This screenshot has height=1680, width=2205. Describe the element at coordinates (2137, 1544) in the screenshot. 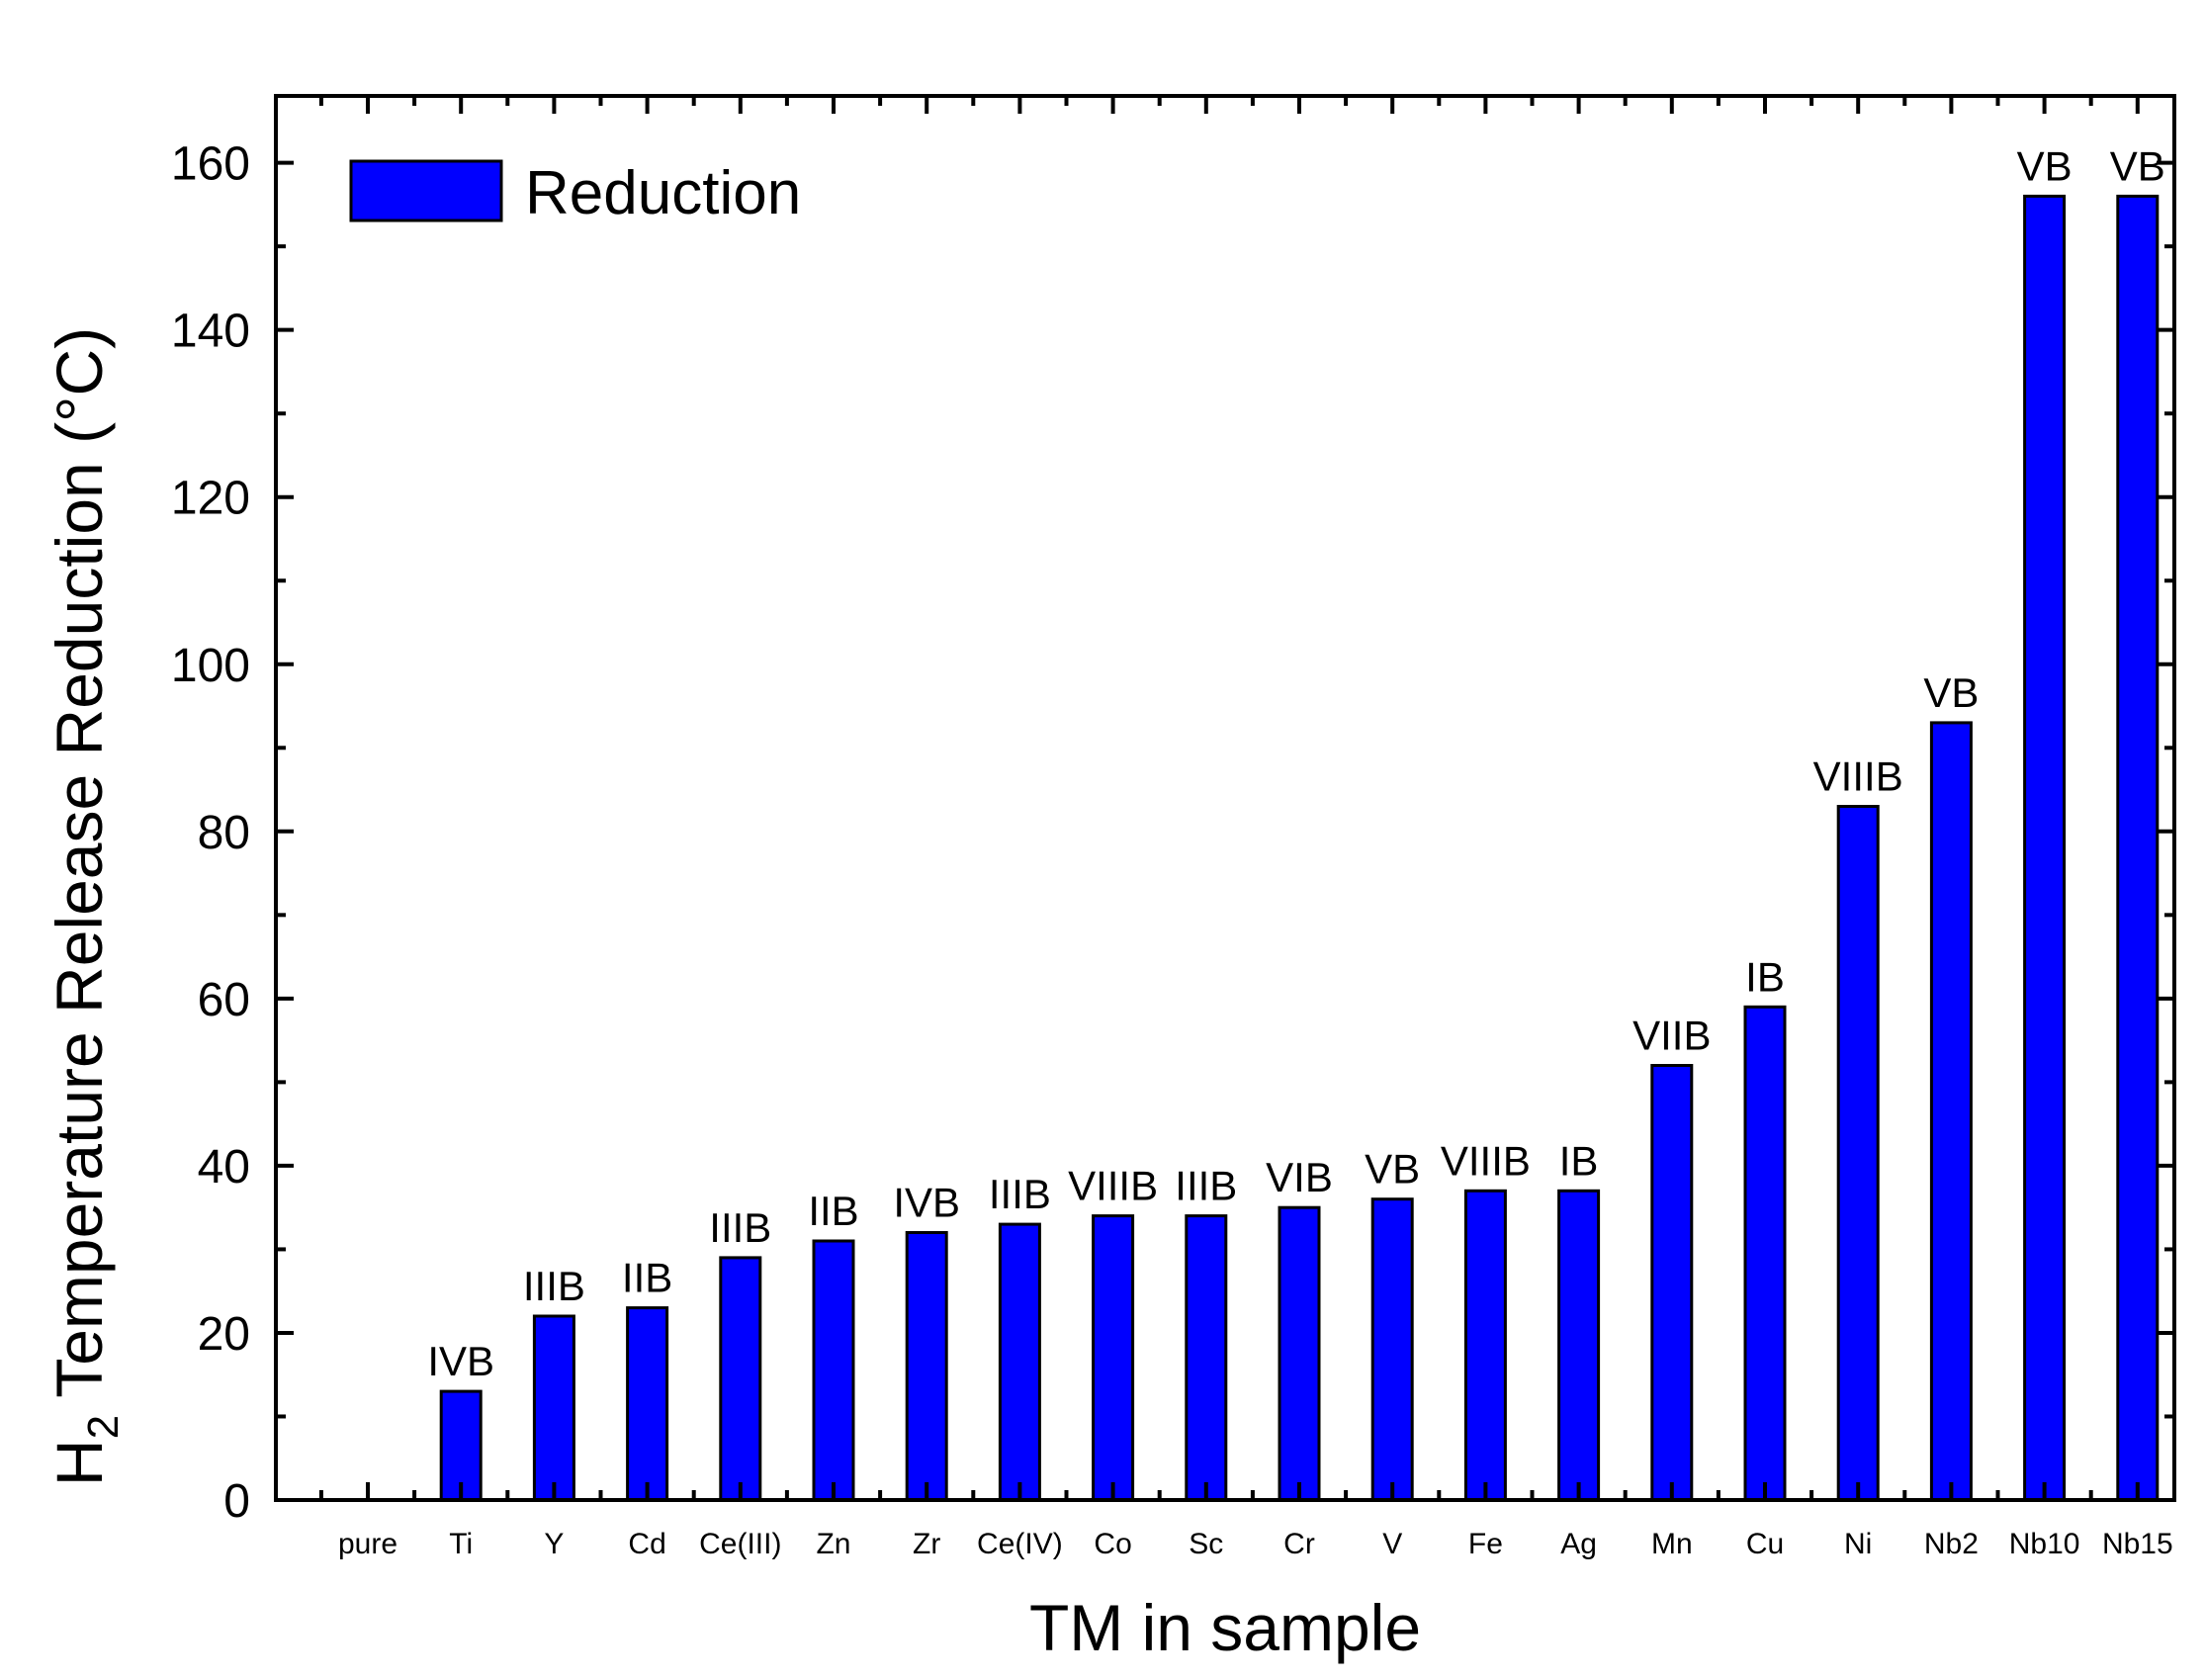

I see `x-tick-label: Nb15` at that location.